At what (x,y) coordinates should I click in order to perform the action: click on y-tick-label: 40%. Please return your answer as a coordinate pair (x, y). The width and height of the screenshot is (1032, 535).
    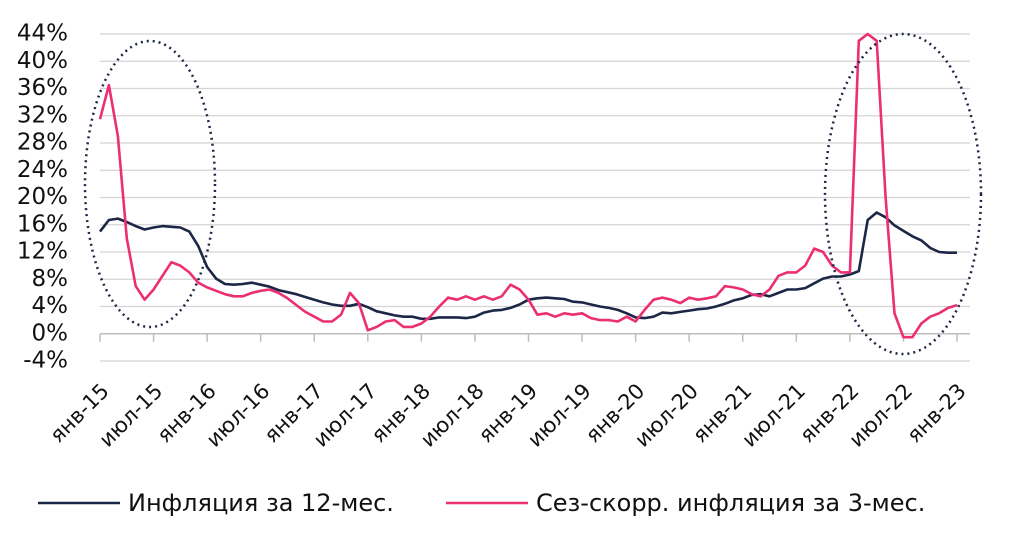
    Looking at the image, I should click on (42, 61).